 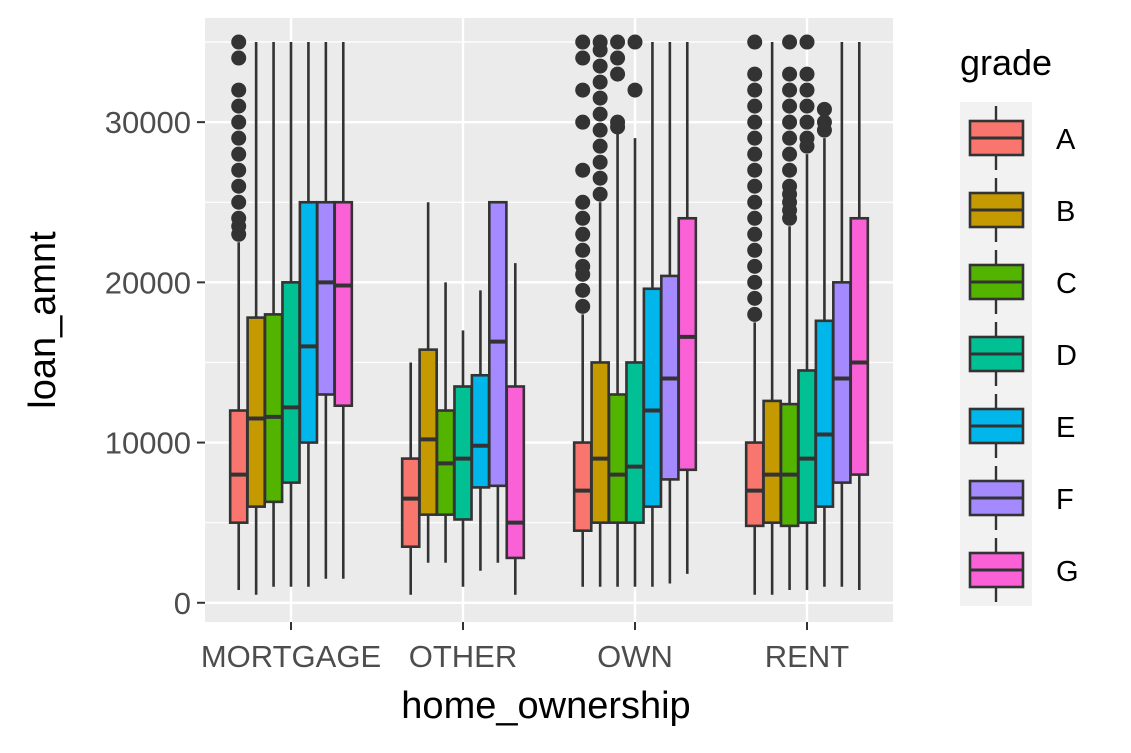 I want to click on y-axis: 0 10000 20000 30000, so click(x=155, y=363).